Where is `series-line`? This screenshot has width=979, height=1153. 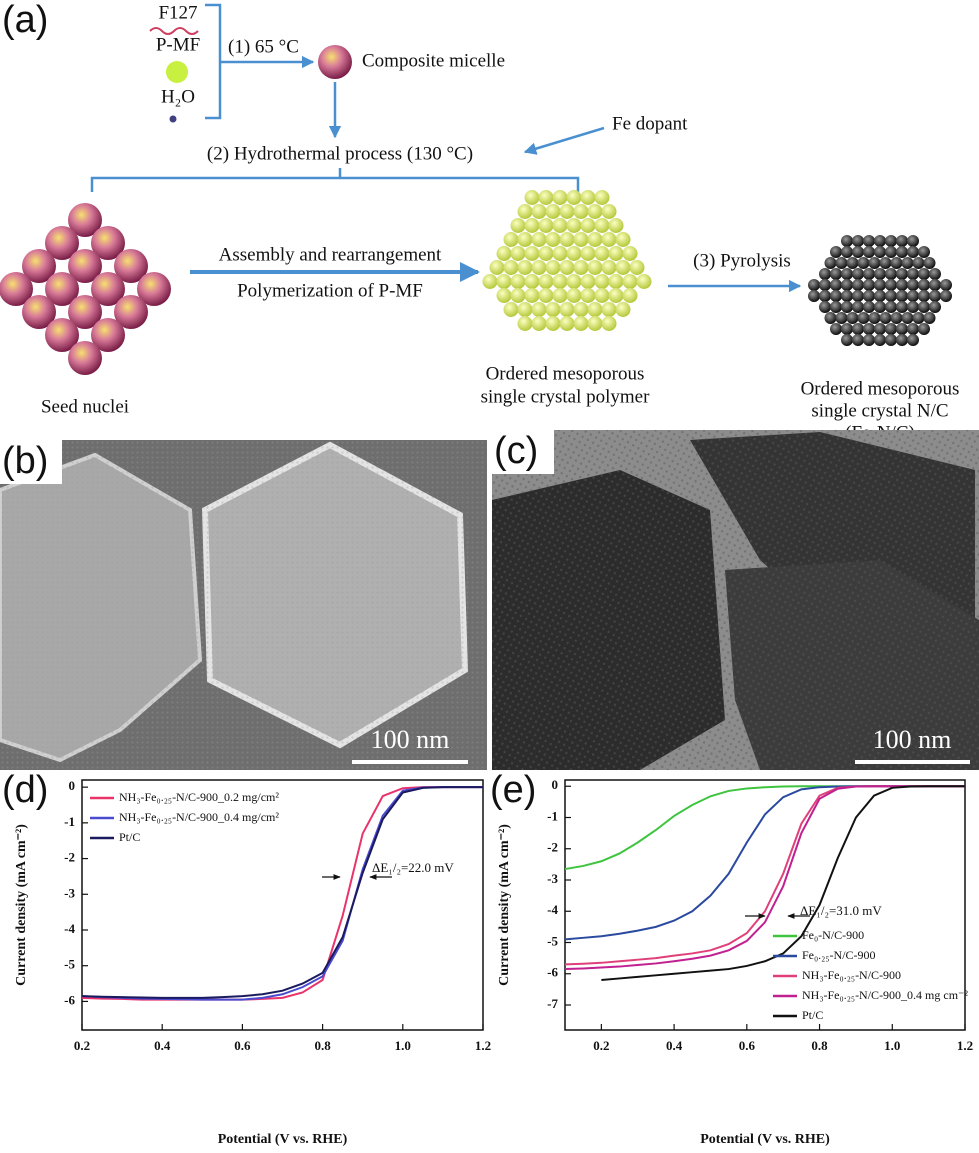
series-line is located at coordinates (783, 883).